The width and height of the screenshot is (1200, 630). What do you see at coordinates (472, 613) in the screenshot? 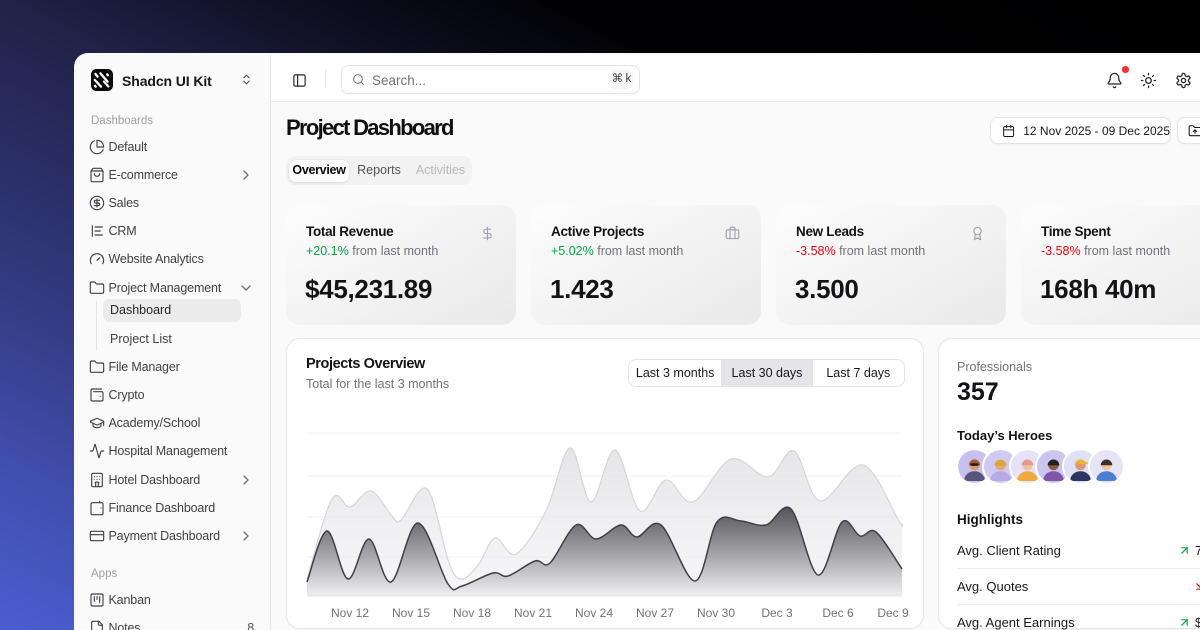
I see `svg-text: Nov 18` at bounding box center [472, 613].